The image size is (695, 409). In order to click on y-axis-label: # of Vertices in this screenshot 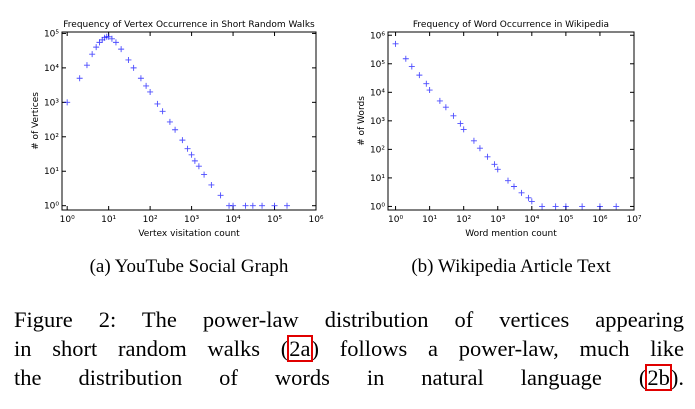, I will do `click(36, 121)`.